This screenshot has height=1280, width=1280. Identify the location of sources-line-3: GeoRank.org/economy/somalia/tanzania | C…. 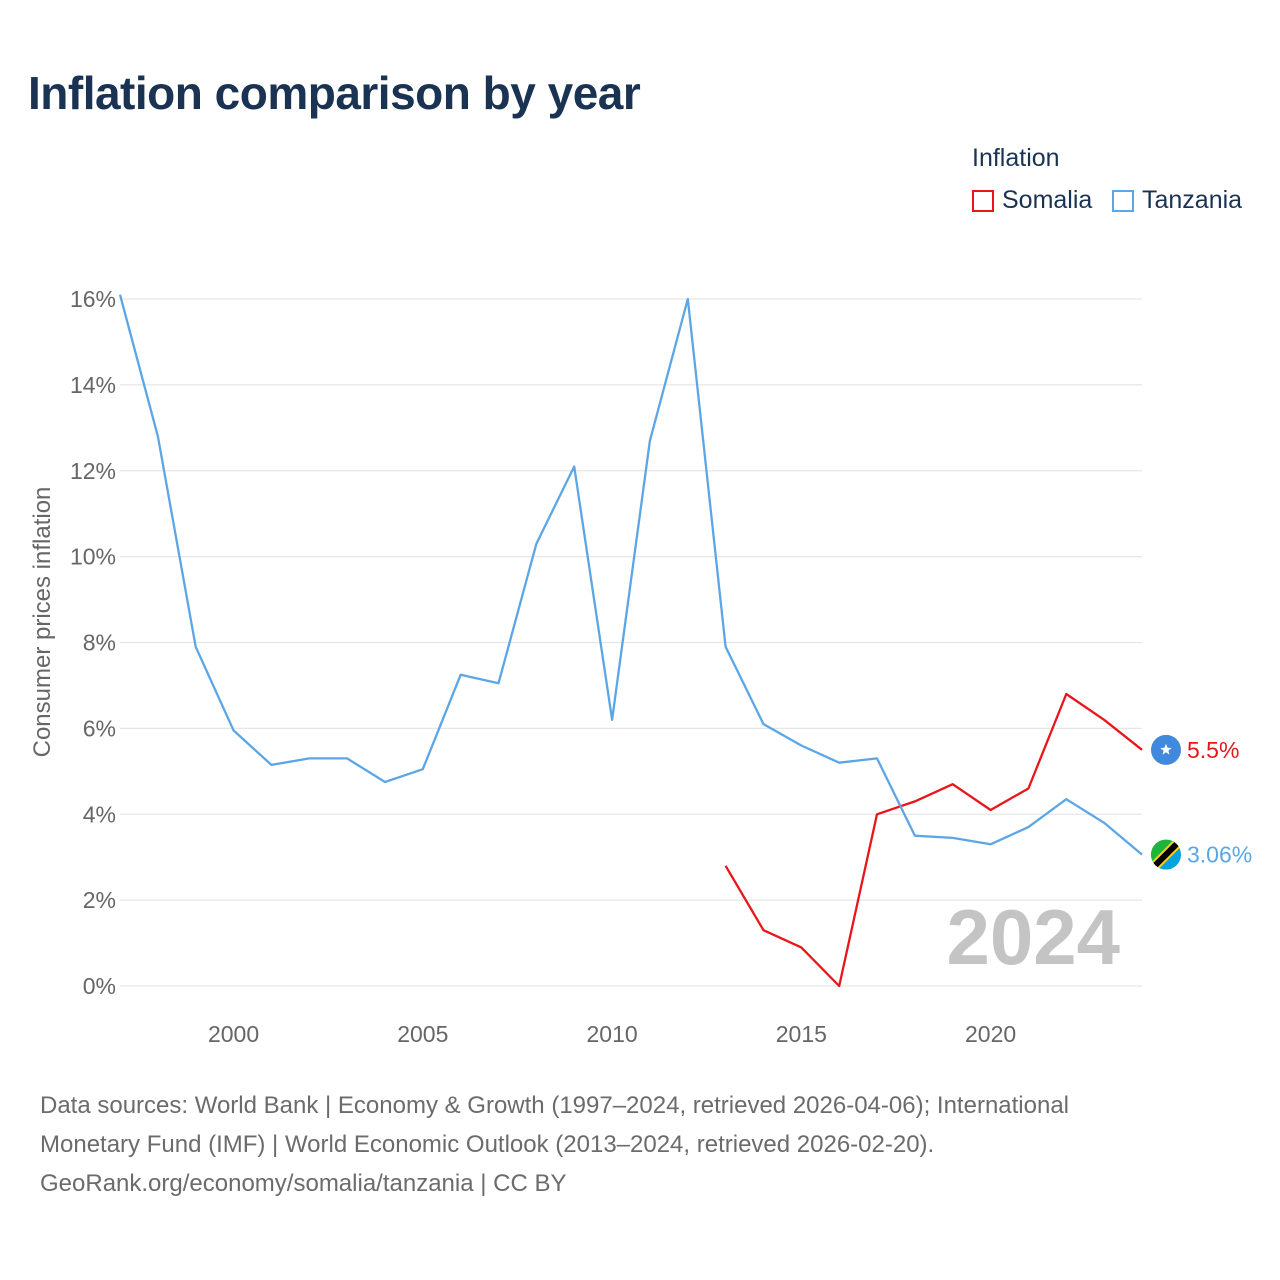
(303, 1183).